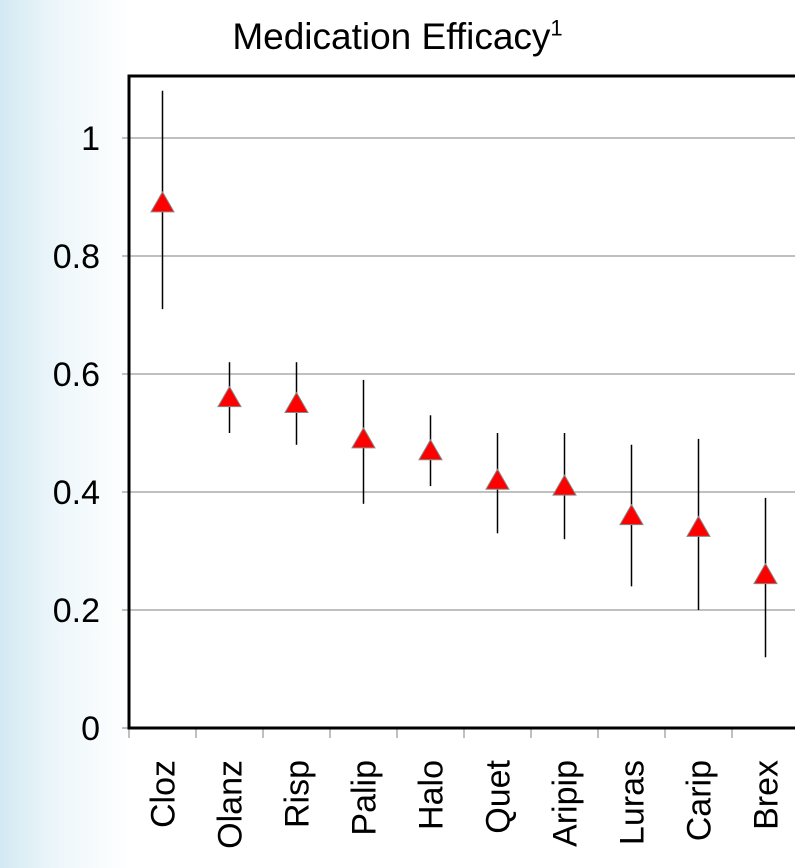 The image size is (795, 868). I want to click on y-tick-label: 0.4, so click(76, 493).